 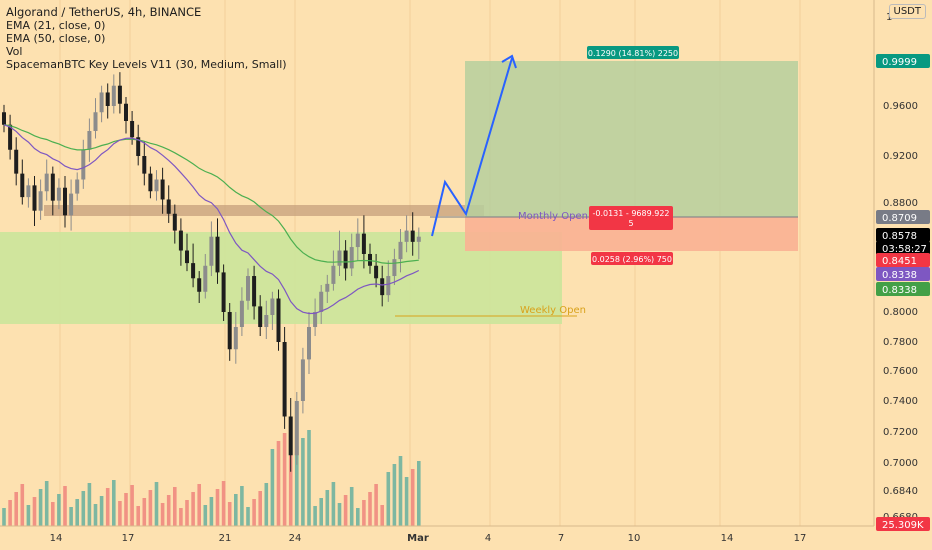 What do you see at coordinates (900, 106) in the screenshot?
I see `price-tick: 0.9600` at bounding box center [900, 106].